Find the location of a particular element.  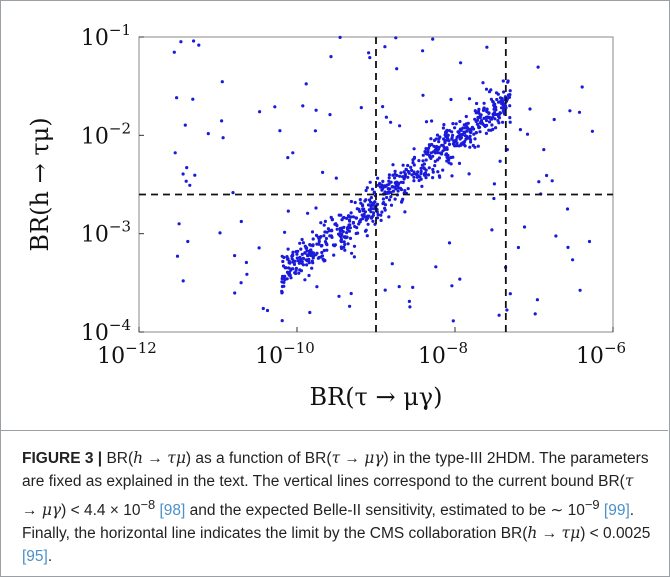

citation-link: [98] is located at coordinates (172, 511).